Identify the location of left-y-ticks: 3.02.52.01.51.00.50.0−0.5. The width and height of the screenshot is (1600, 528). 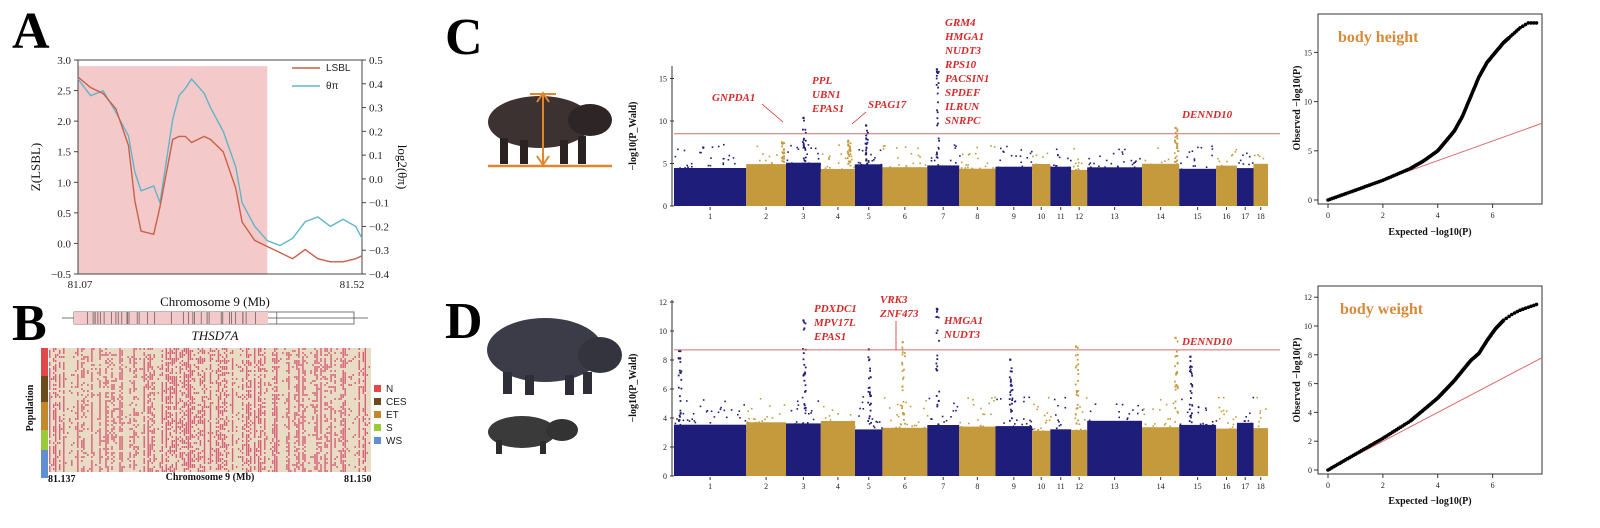
(64, 168).